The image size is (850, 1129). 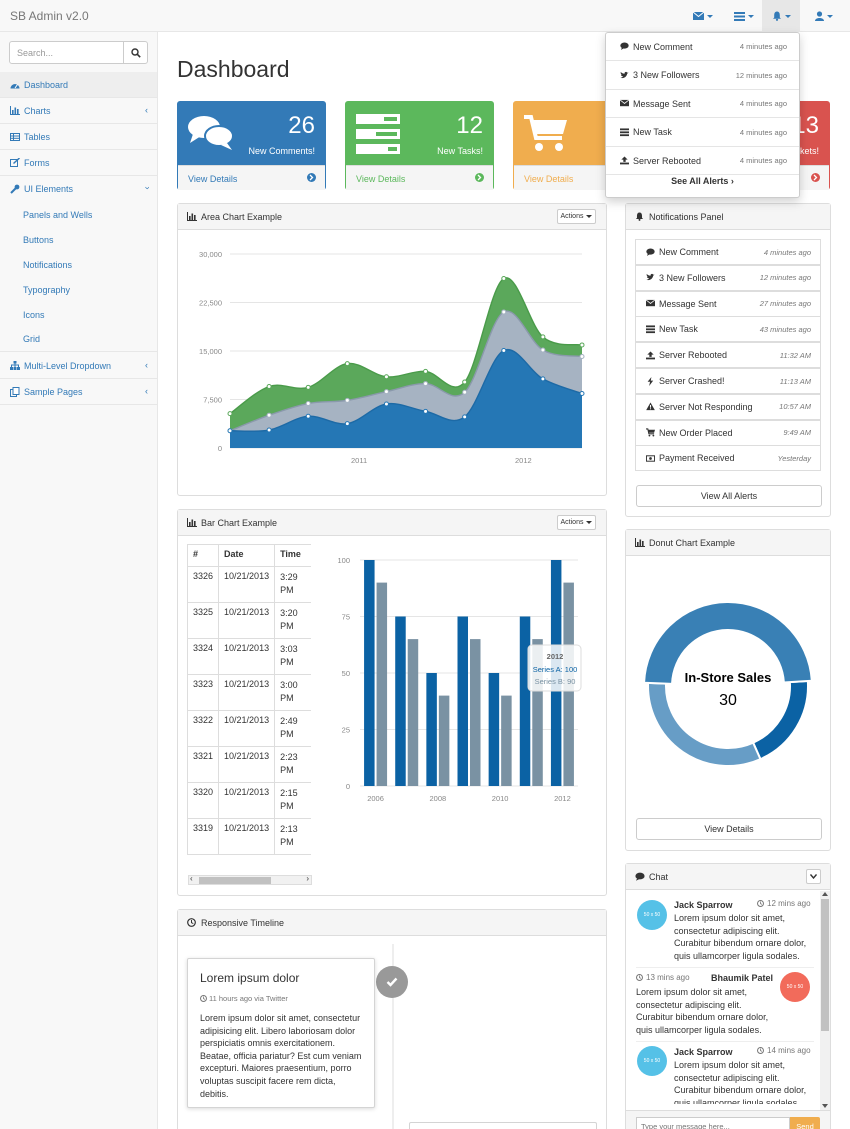 I want to click on notification-item: Server Crashed! 11:13 AM, so click(x=728, y=381).